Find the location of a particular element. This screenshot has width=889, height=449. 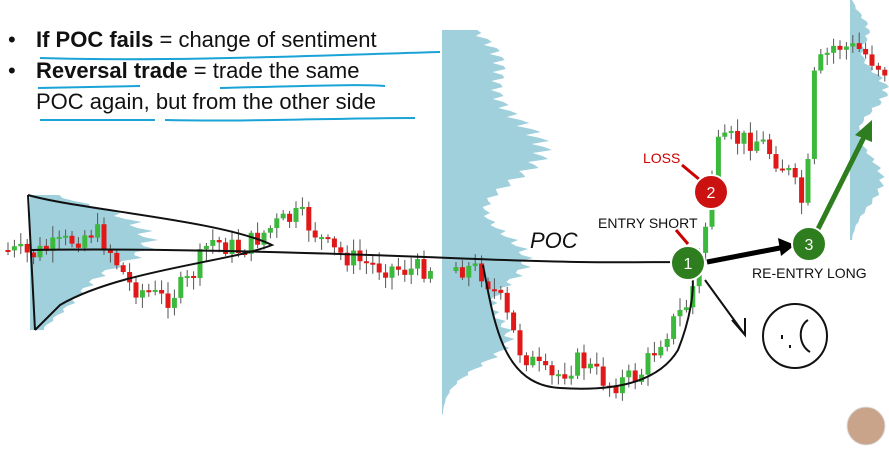

volume-profile is located at coordinates (94, 262).